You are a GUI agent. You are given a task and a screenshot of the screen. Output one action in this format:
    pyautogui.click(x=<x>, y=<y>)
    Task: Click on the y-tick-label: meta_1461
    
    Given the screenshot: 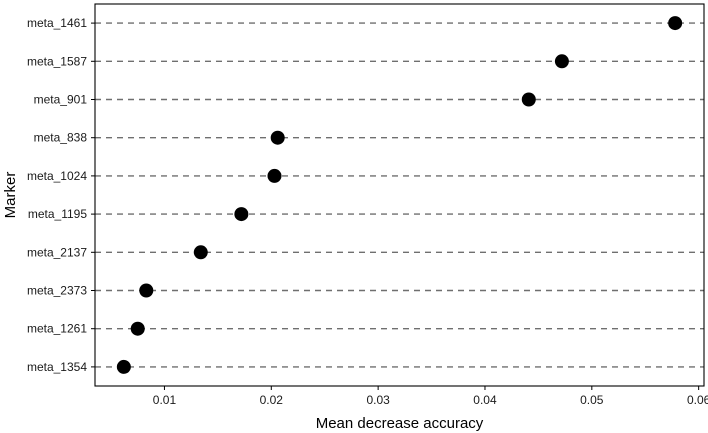 What is the action you would take?
    pyautogui.click(x=57, y=23)
    